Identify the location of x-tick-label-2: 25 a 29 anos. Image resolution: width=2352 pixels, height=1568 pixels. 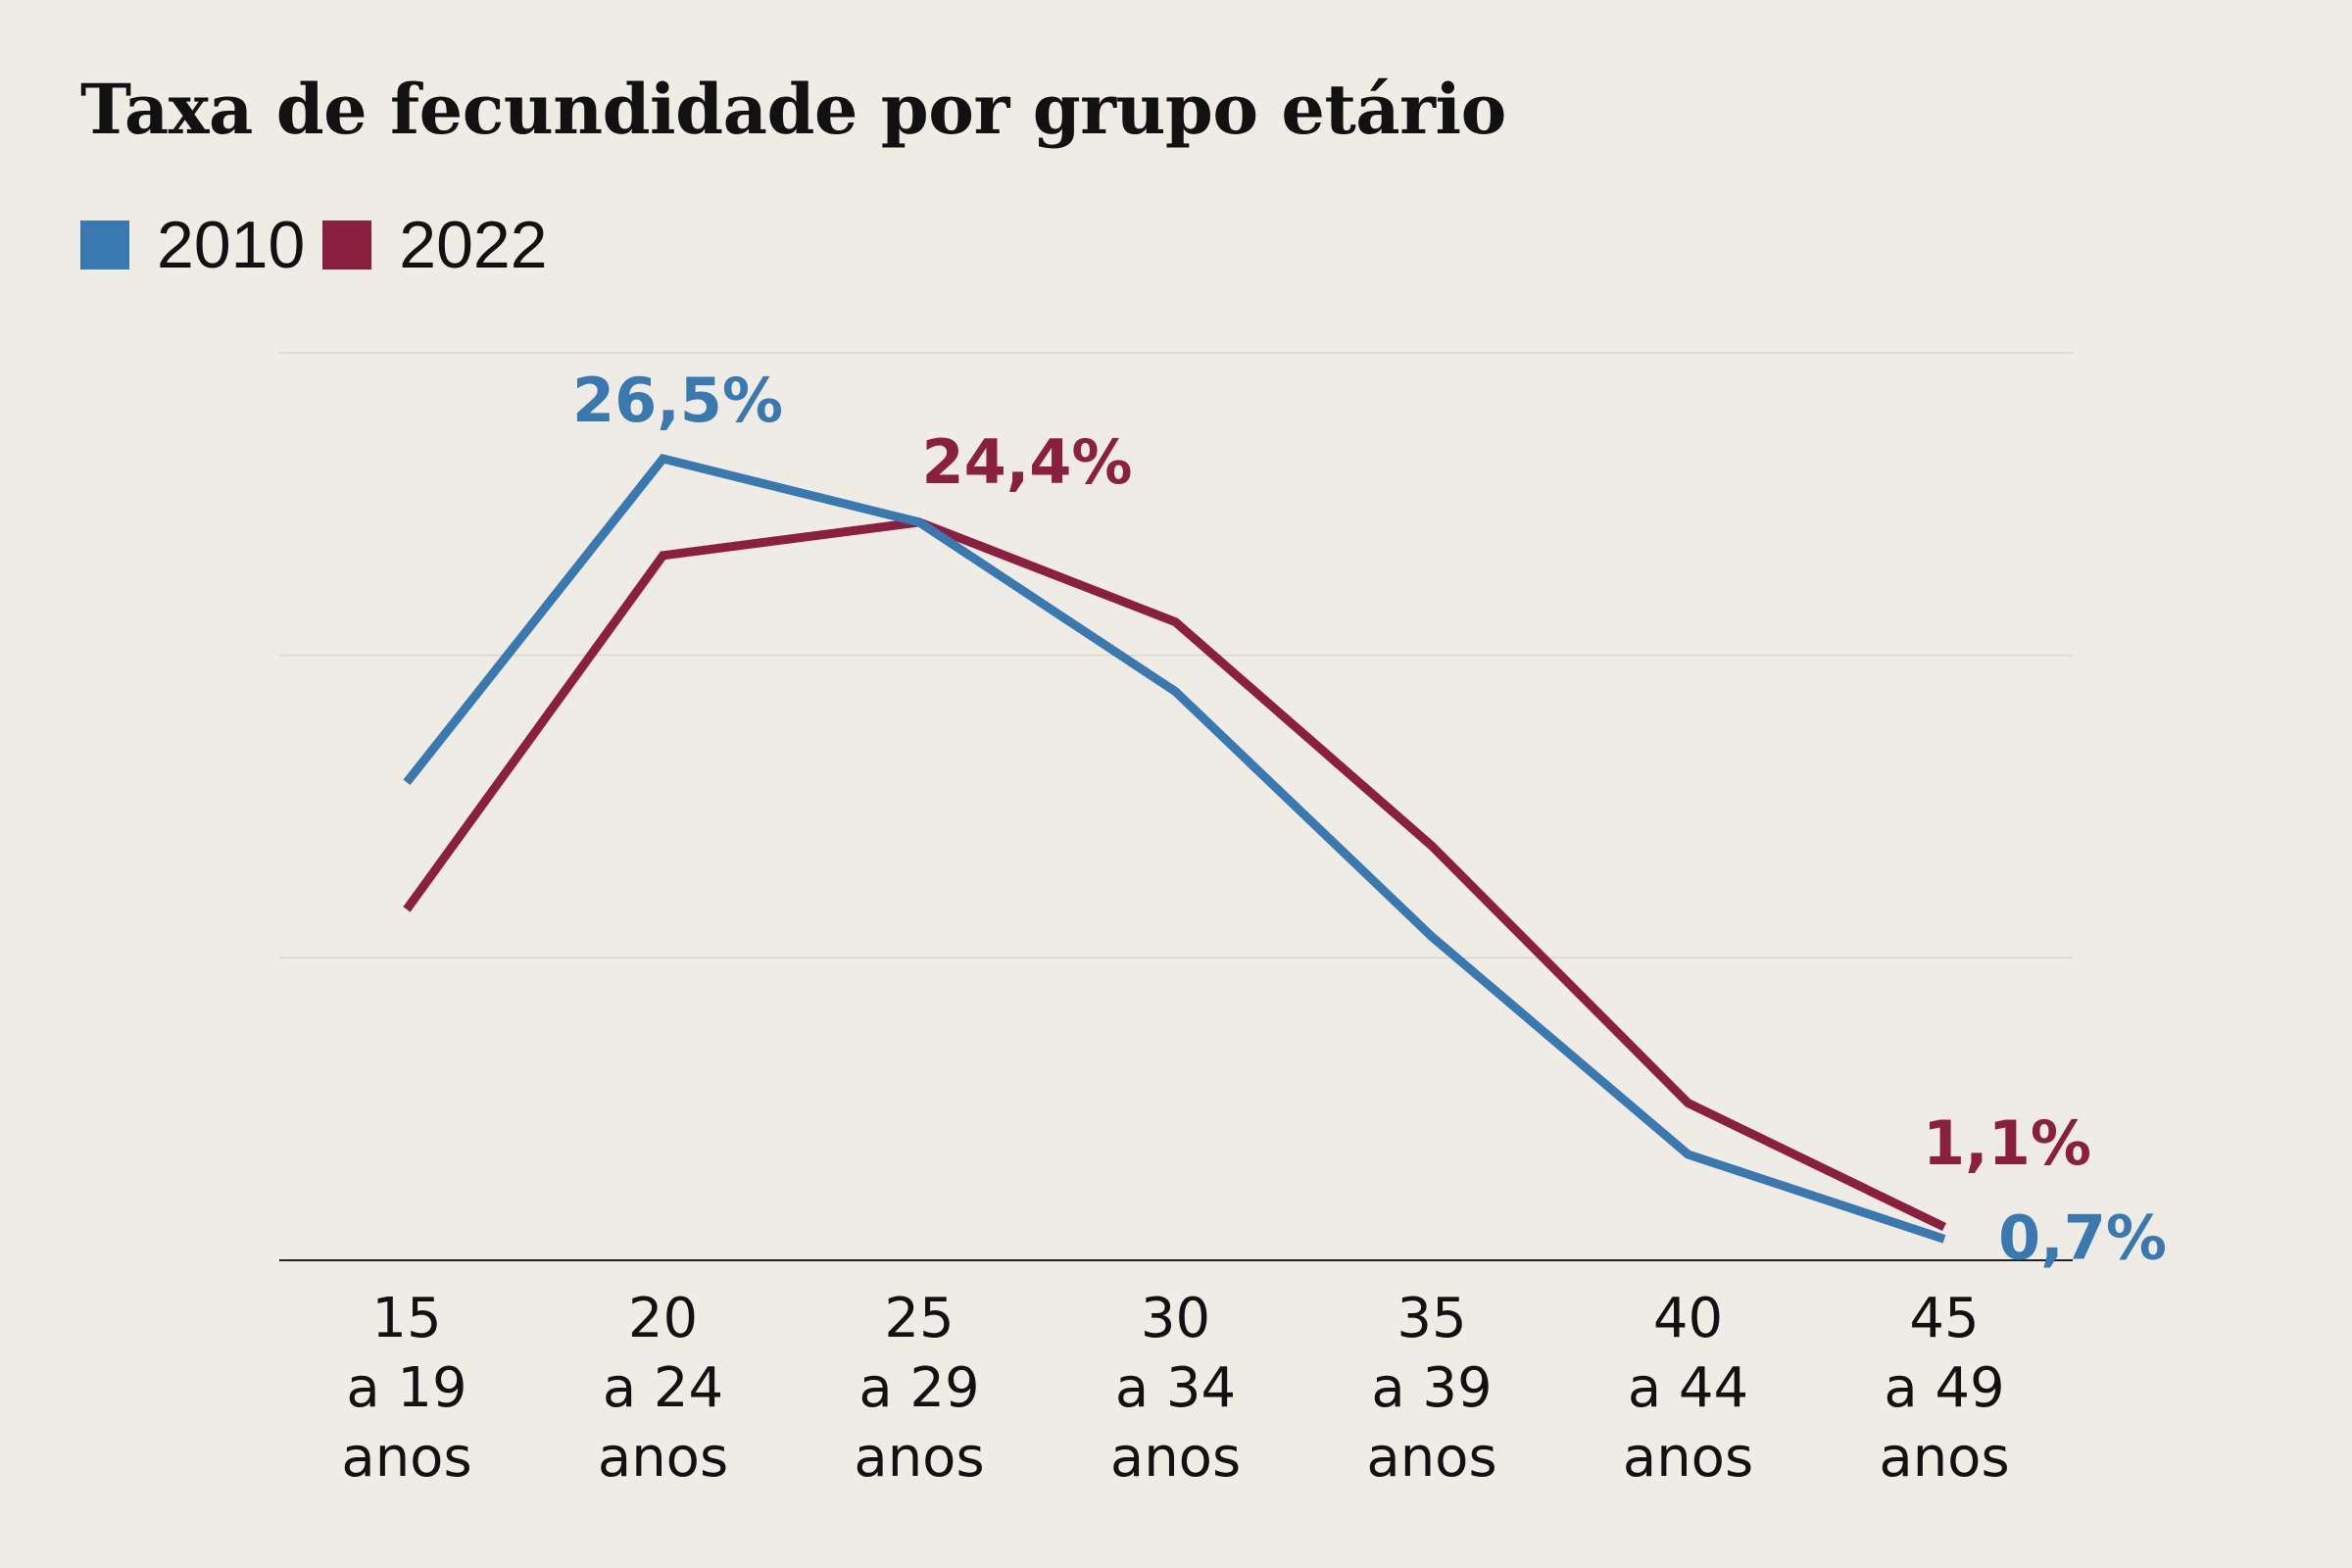
(919, 1388).